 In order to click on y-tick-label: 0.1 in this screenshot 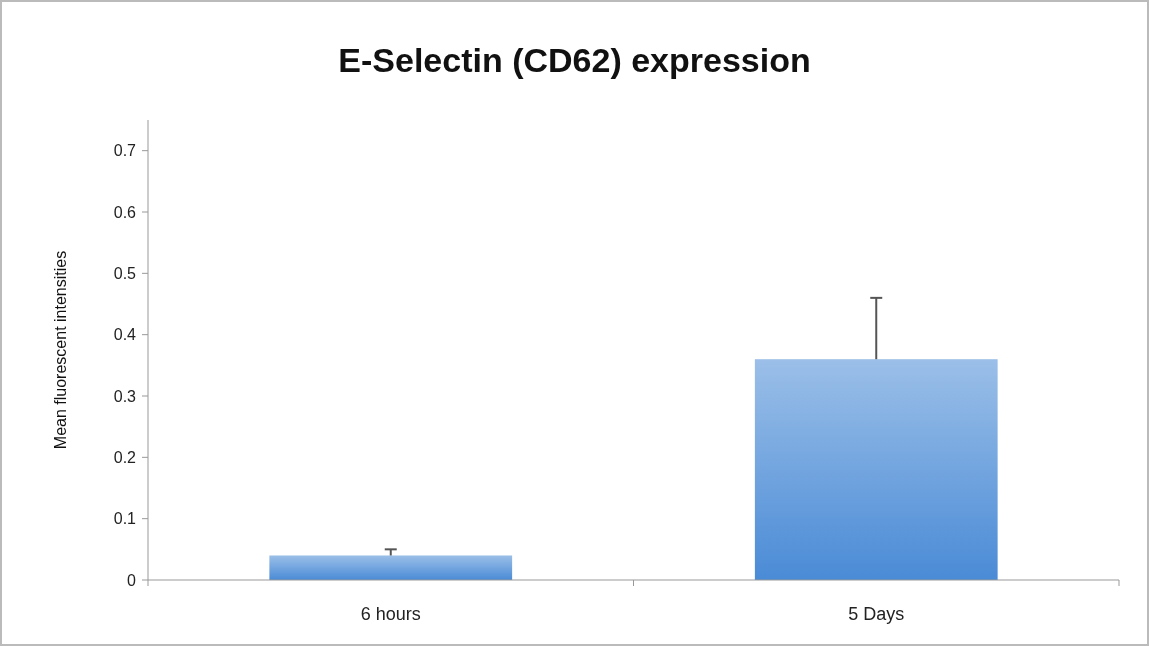, I will do `click(125, 519)`.